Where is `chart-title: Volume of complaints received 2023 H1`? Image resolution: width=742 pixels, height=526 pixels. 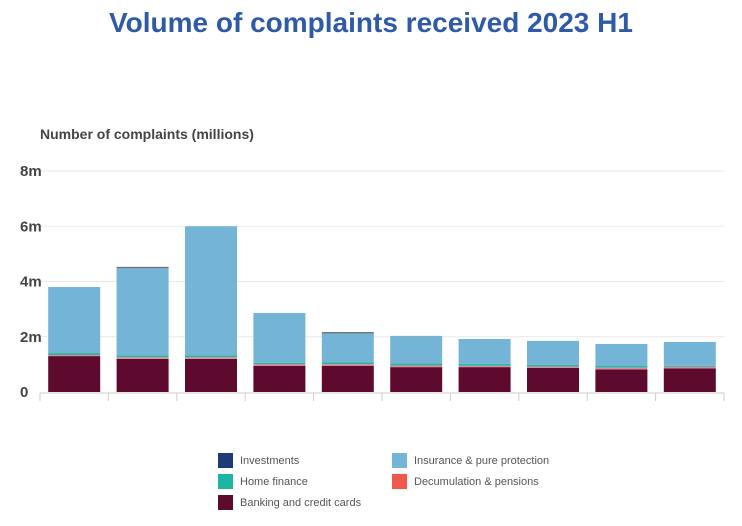
chart-title: Volume of complaints received 2023 H1 is located at coordinates (371, 22).